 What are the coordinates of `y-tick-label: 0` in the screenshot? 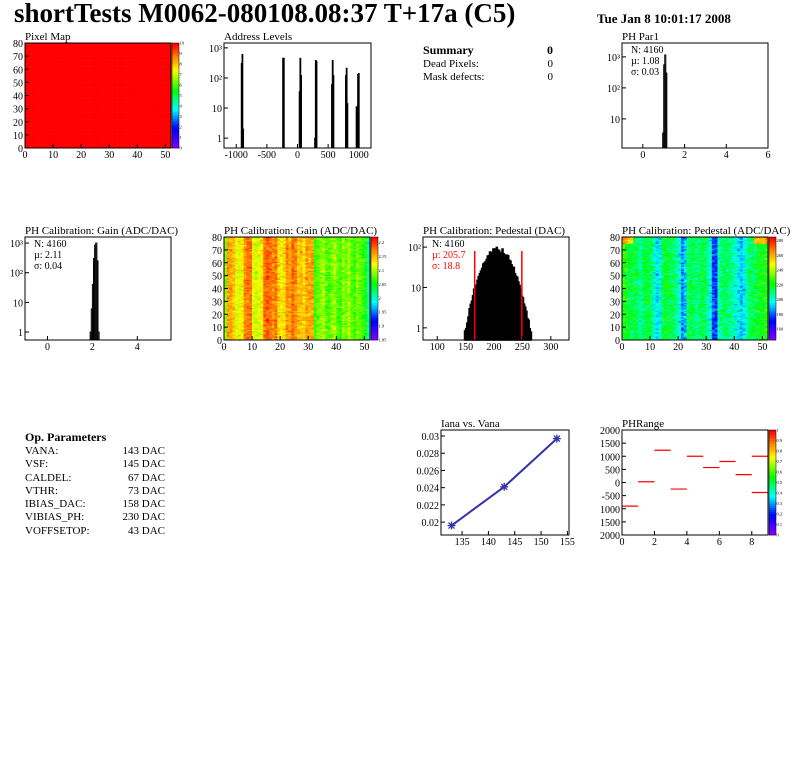 It's located at (20, 149).